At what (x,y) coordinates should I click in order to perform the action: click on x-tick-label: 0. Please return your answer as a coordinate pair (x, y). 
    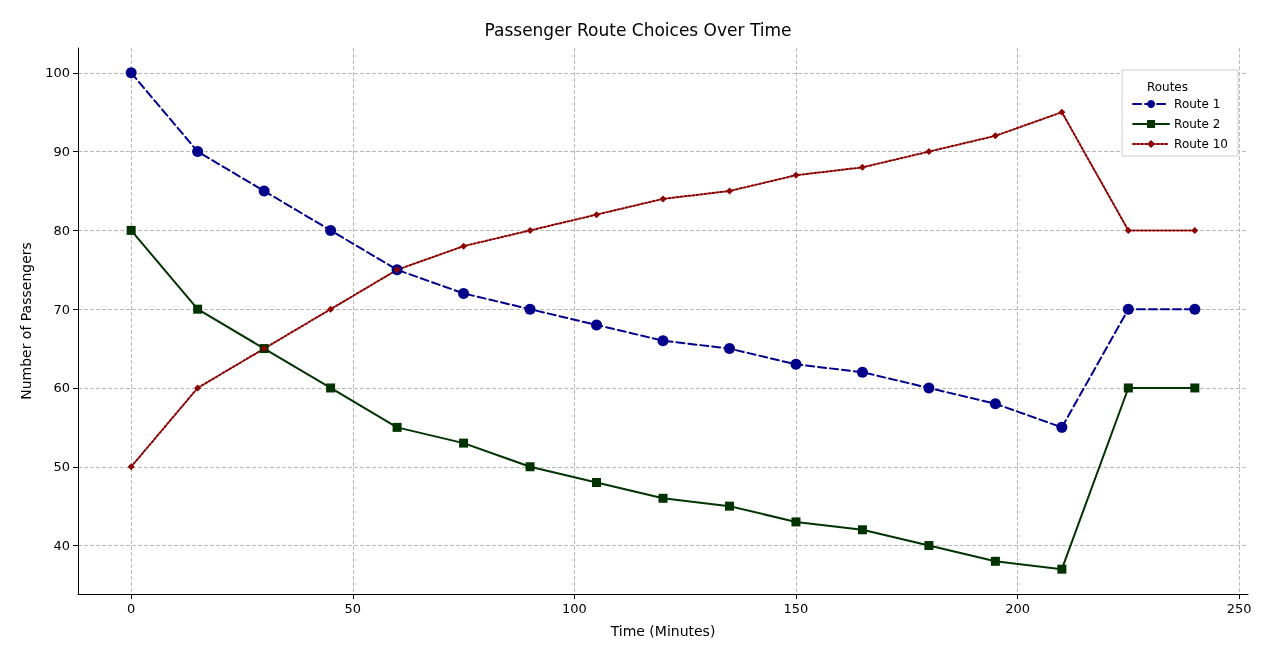
    Looking at the image, I should click on (131, 608).